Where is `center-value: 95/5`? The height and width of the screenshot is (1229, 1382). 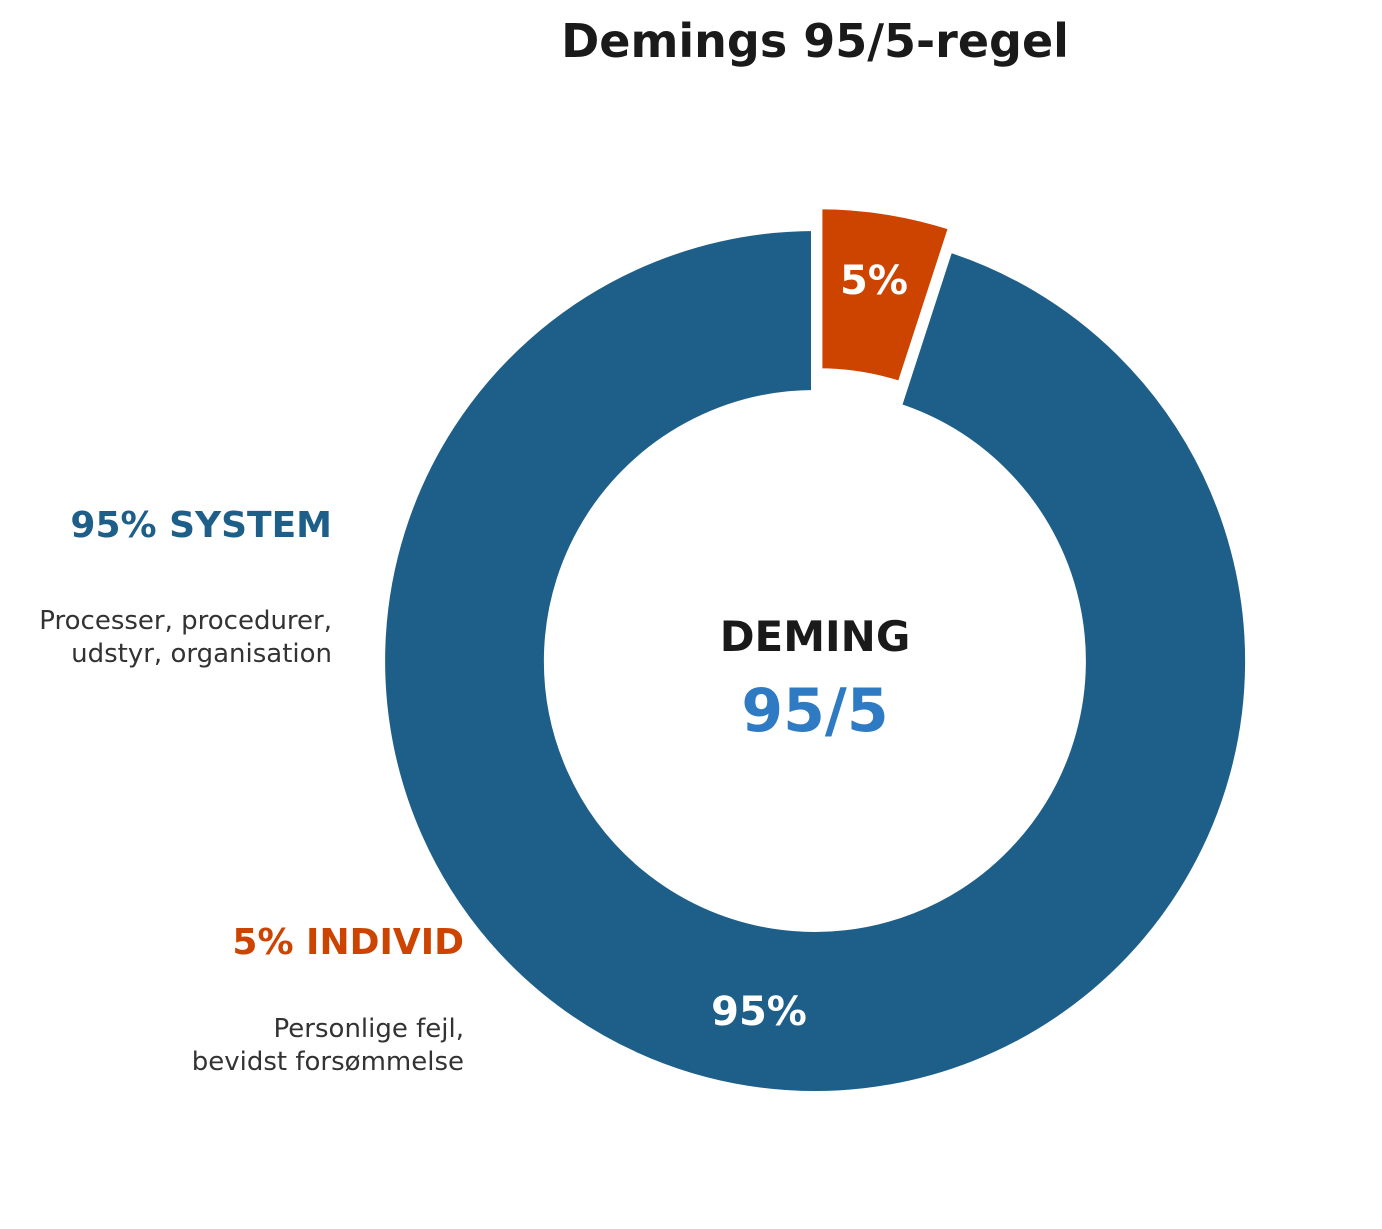
center-value: 95/5 is located at coordinates (815, 711).